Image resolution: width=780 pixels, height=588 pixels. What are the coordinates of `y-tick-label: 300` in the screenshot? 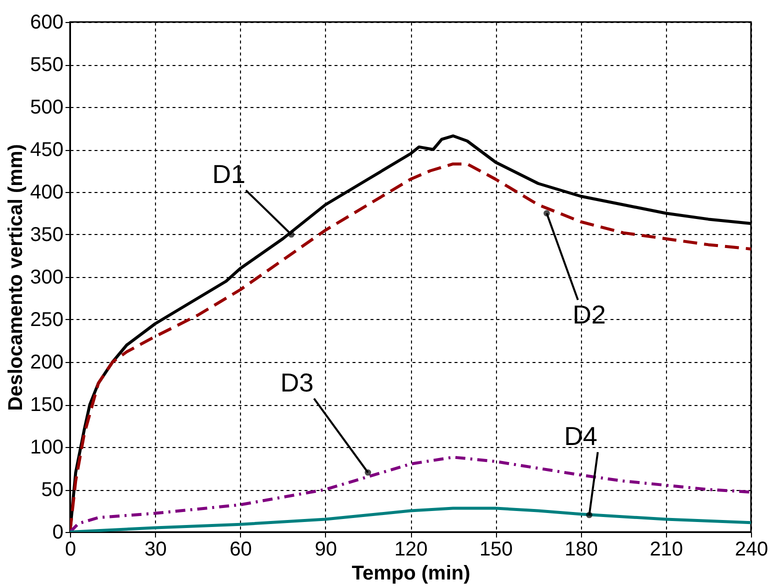 It's located at (47, 277).